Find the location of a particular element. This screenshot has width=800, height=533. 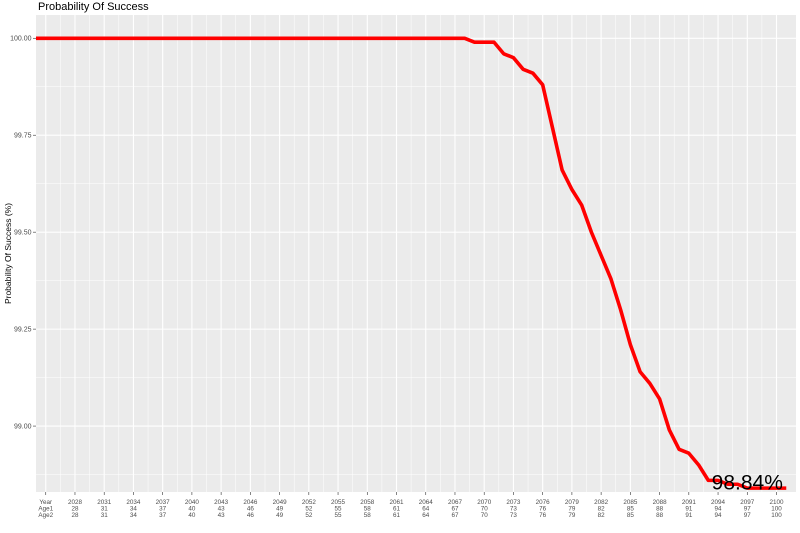

x-tick-label: 2028 is located at coordinates (75, 502).